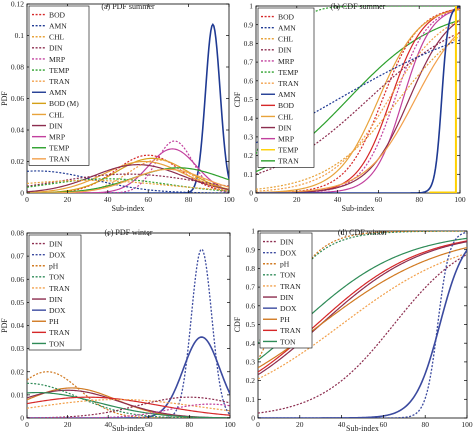 The height and width of the screenshot is (432, 474). Describe the element at coordinates (363, 232) in the screenshot. I see `chart-title: (d) CDF winter` at that location.